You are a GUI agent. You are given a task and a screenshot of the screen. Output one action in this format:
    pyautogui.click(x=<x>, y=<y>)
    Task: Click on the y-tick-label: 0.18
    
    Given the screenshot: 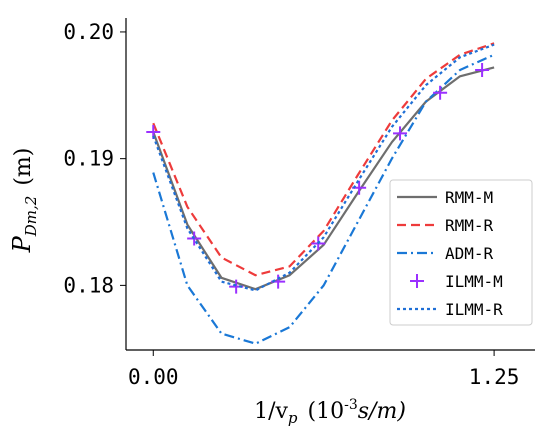 What is the action you would take?
    pyautogui.click(x=88, y=285)
    